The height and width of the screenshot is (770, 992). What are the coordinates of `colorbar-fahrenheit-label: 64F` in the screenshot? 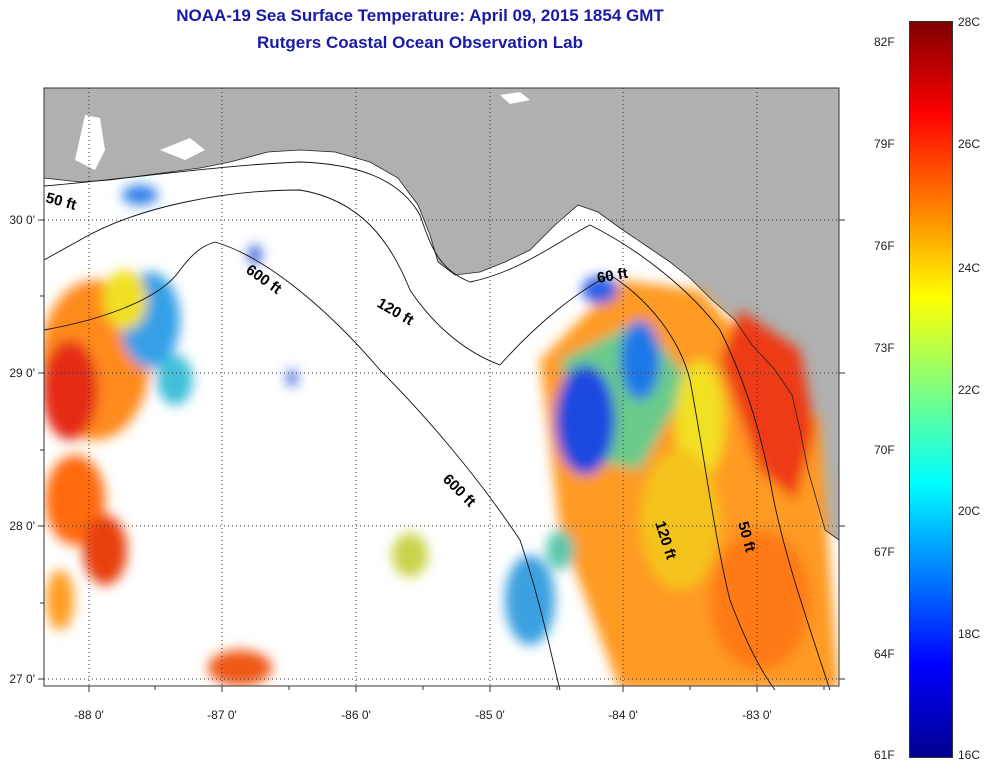 It's located at (884, 654).